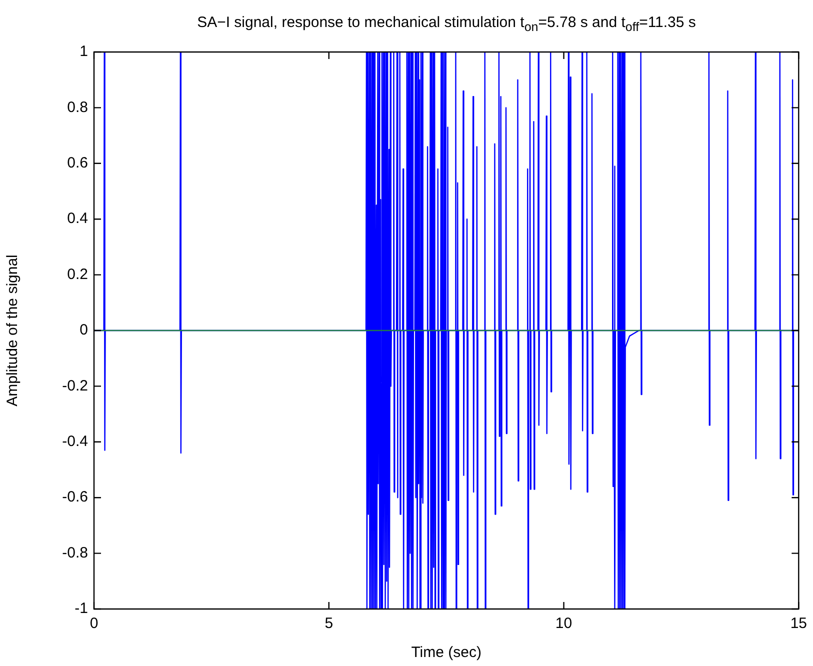  What do you see at coordinates (75, 553) in the screenshot?
I see `y-tick-label: -0.8` at bounding box center [75, 553].